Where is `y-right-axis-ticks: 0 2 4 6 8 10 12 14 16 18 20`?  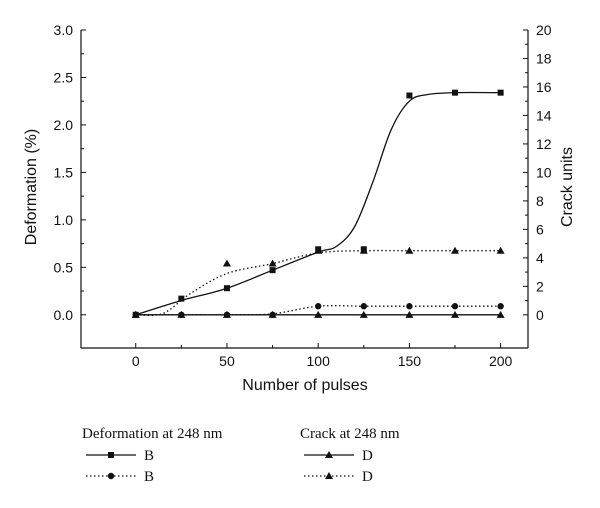 y-right-axis-ticks: 0 2 4 6 8 10 12 14 16 18 20 is located at coordinates (537, 172).